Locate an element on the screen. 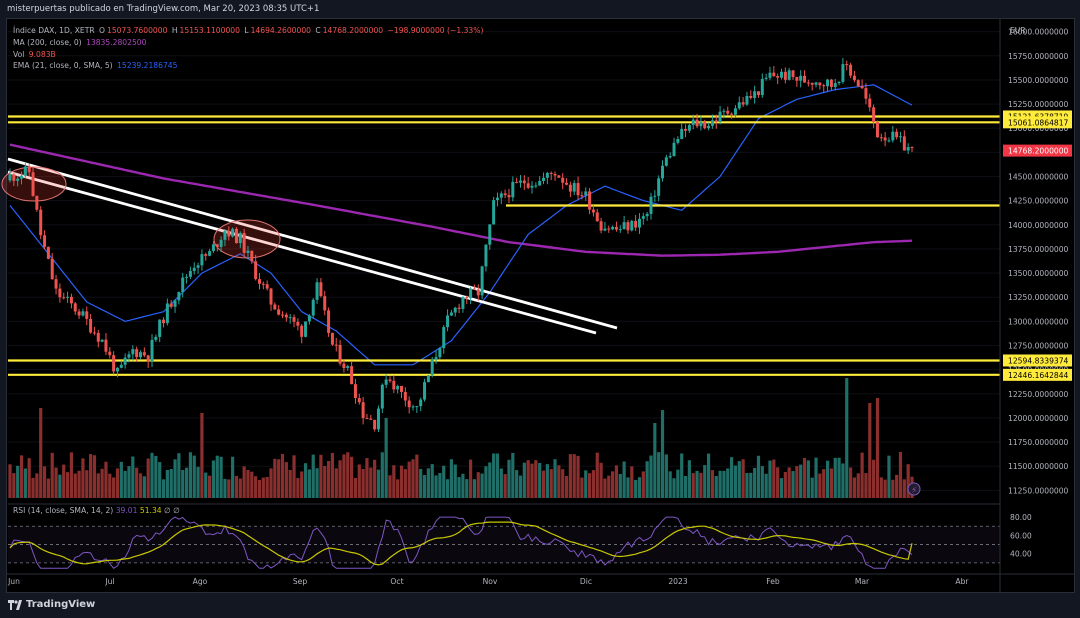 The image size is (1080, 618). change-value: −198.9000000 (−1.33%) is located at coordinates (435, 30).